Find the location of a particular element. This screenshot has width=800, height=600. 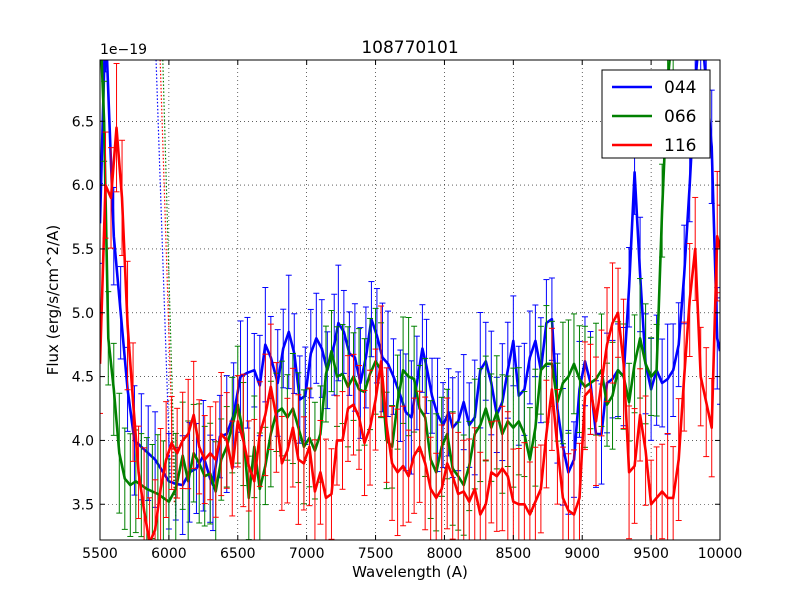

x-tick-label: 9000 is located at coordinates (582, 554).